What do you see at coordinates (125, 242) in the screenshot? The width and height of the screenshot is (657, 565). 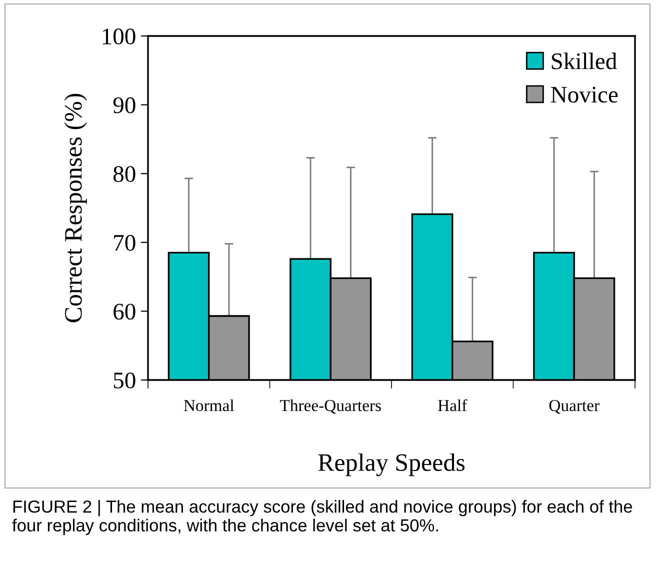 I see `y-tick-label: 70` at bounding box center [125, 242].